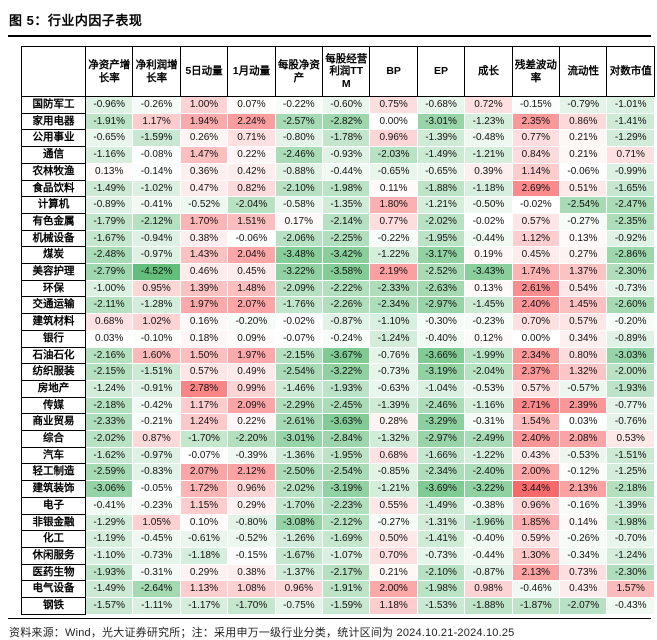 The width and height of the screenshot is (657, 640). What do you see at coordinates (583, 205) in the screenshot?
I see `heatmap-cell: -2.54%` at bounding box center [583, 205].